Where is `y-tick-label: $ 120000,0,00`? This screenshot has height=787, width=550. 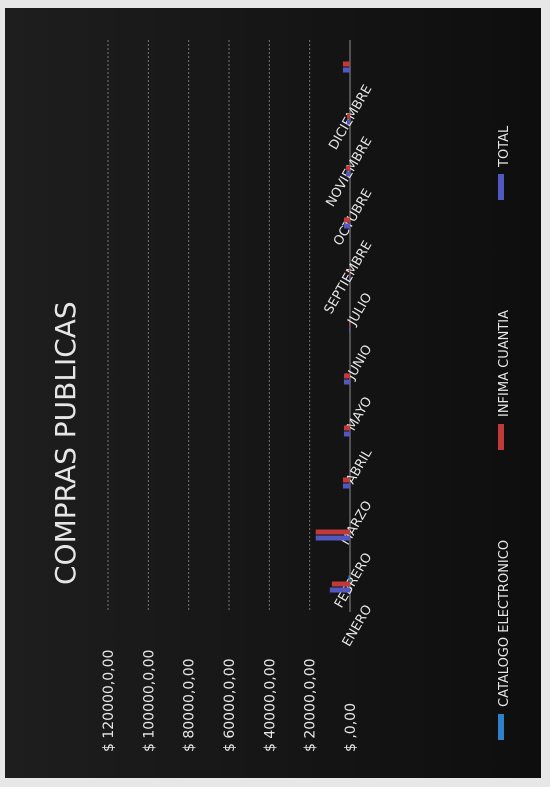
y-tick-label: $ 120000,0,00 is located at coordinates (109, 701).